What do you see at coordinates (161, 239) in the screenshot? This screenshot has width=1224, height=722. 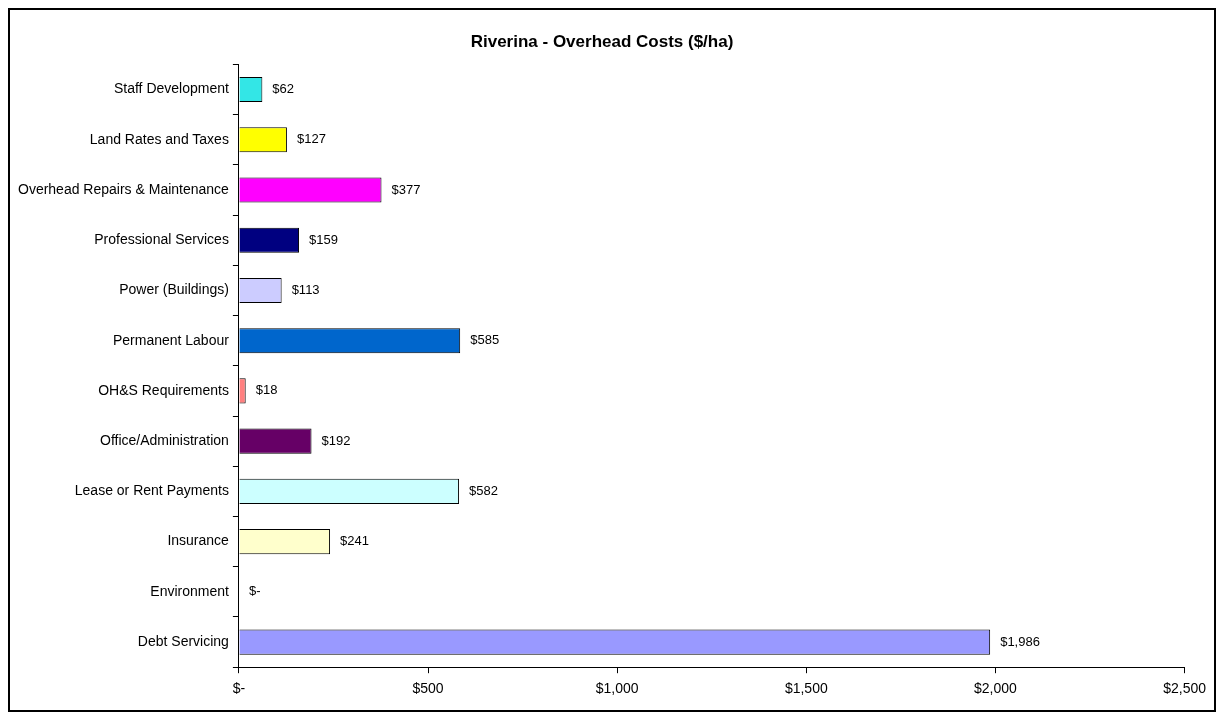 I see `y-tick-label: Professional Services` at bounding box center [161, 239].